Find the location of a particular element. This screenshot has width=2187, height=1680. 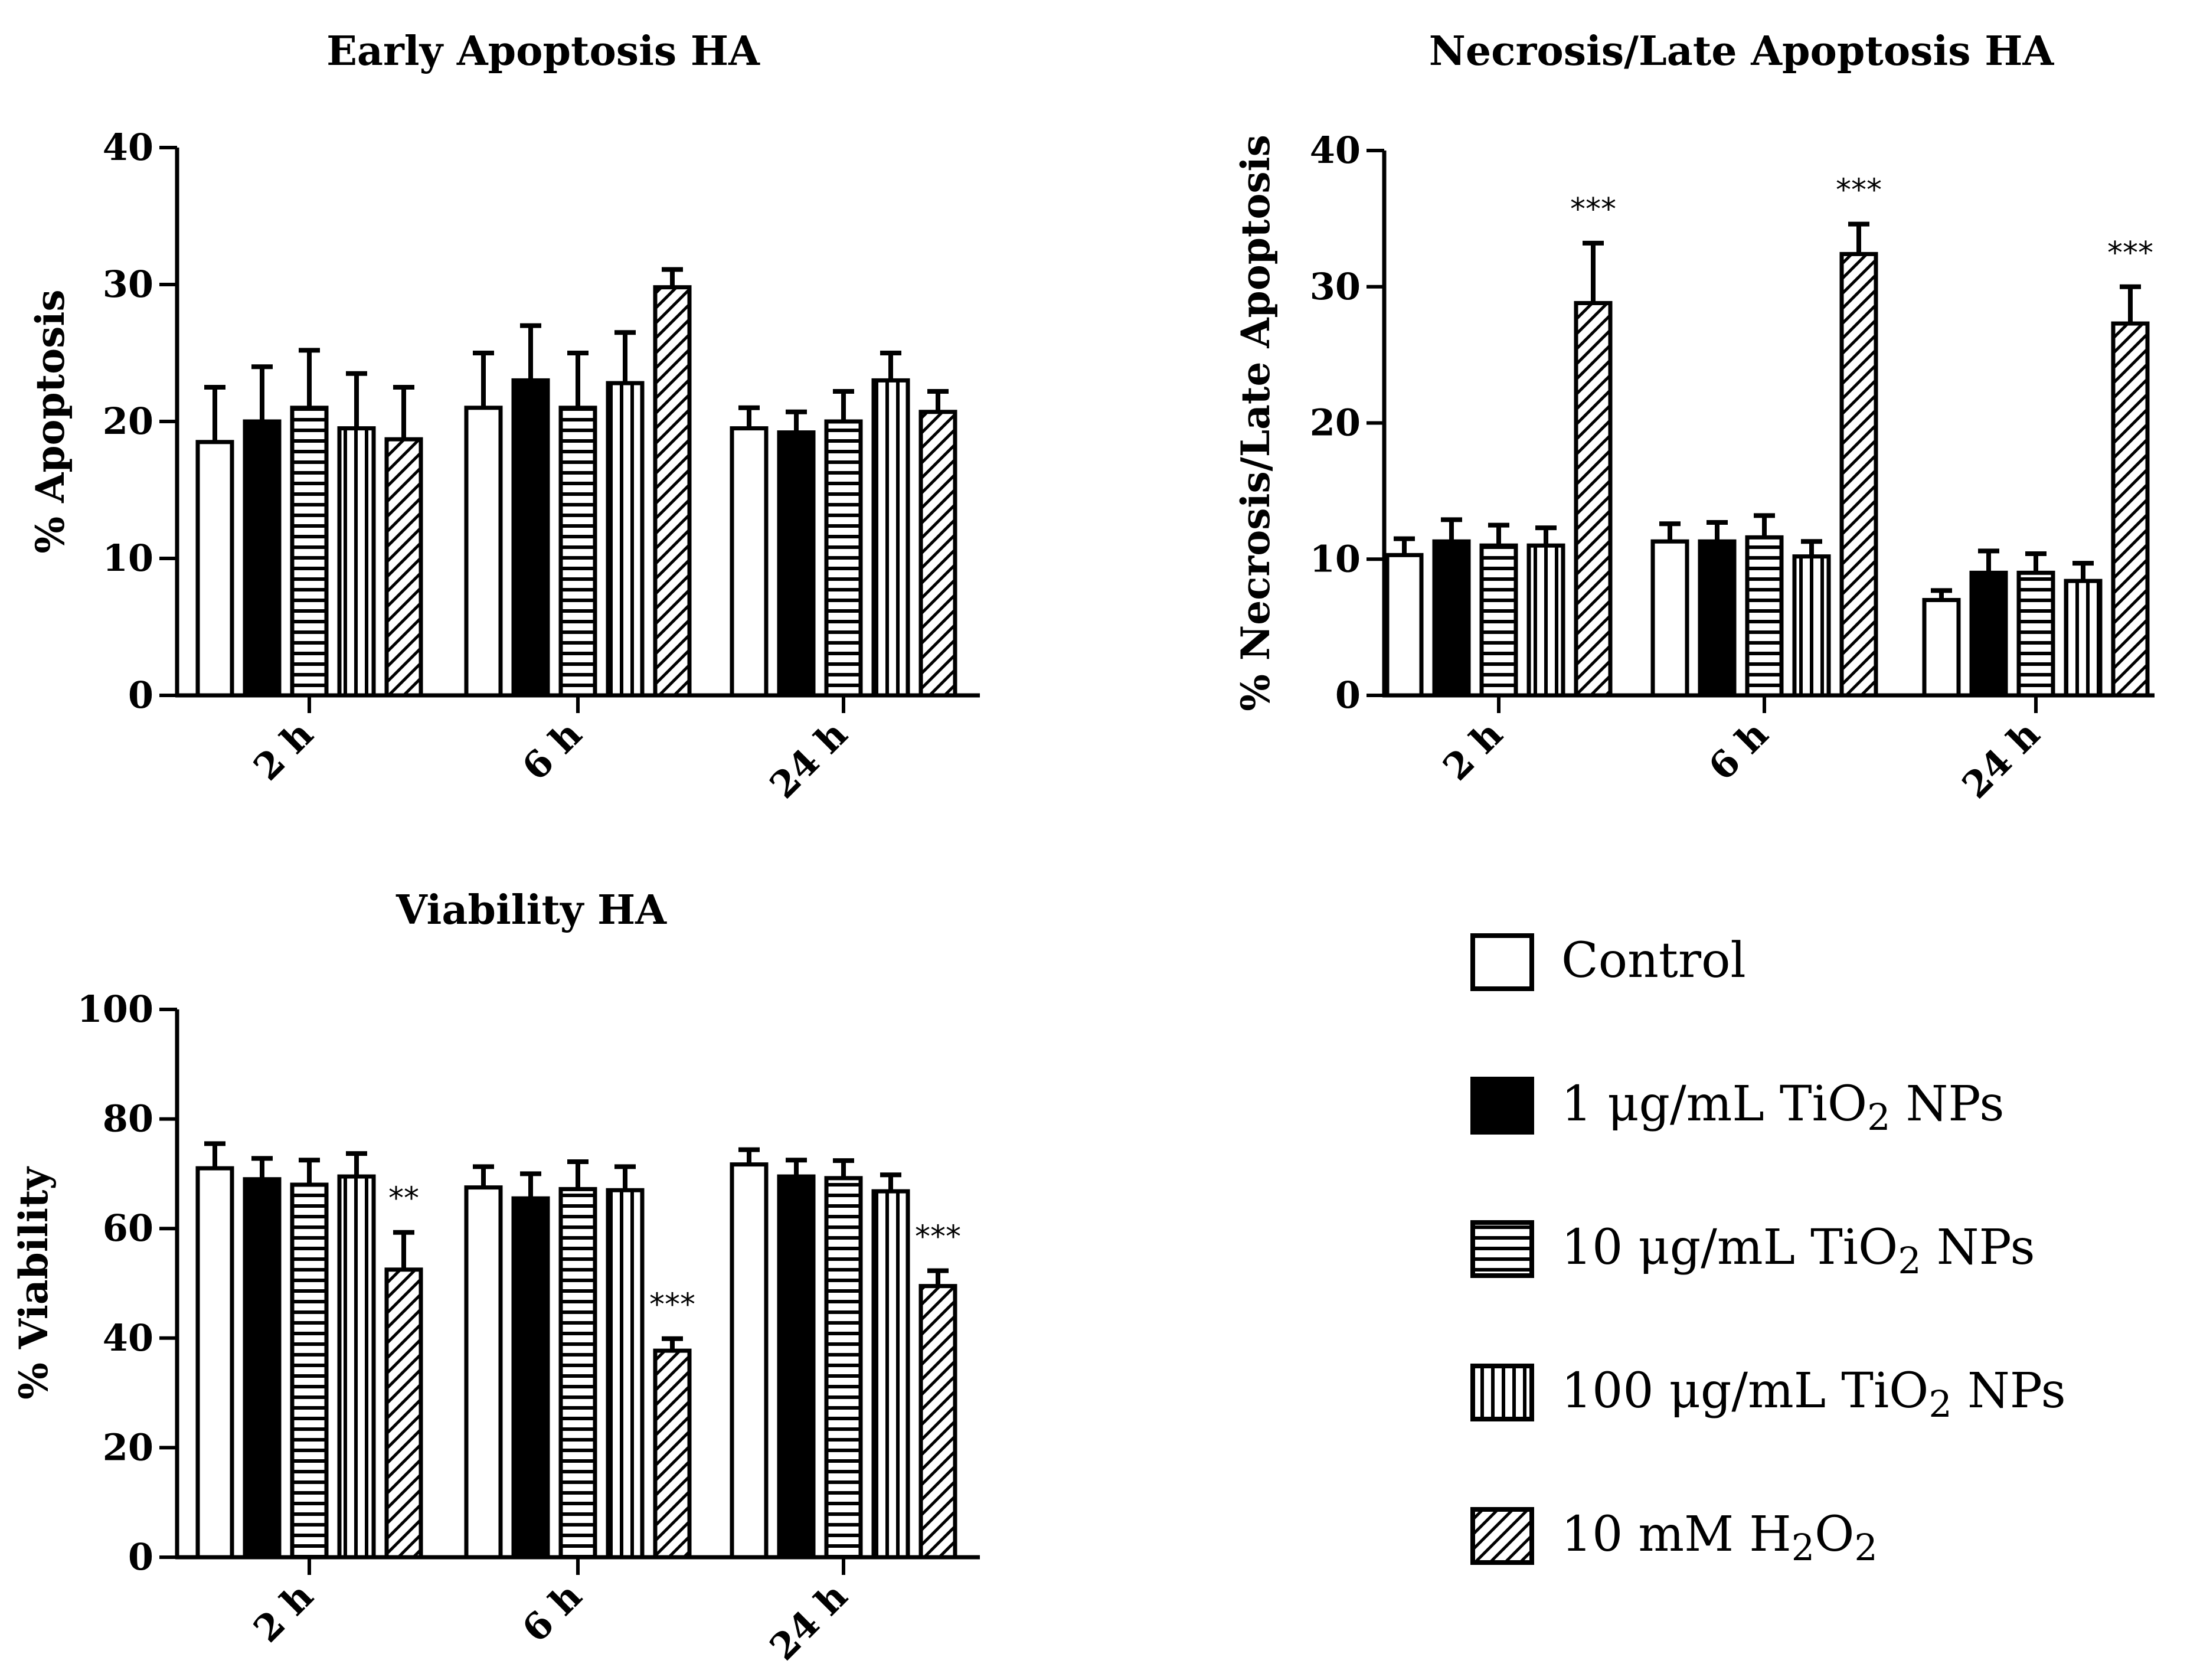

chart-title: Viability HA is located at coordinates (531, 910).